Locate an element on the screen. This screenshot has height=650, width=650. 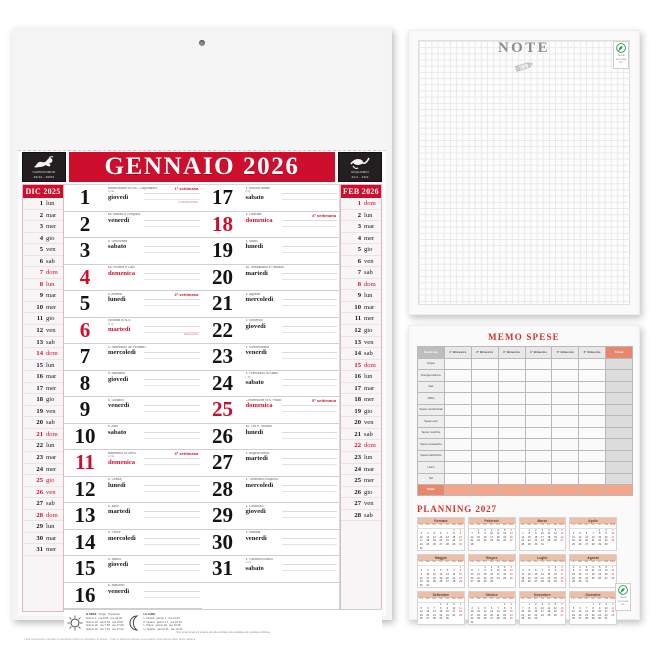
mini-day-cell: 10 is located at coordinates (498, 571).